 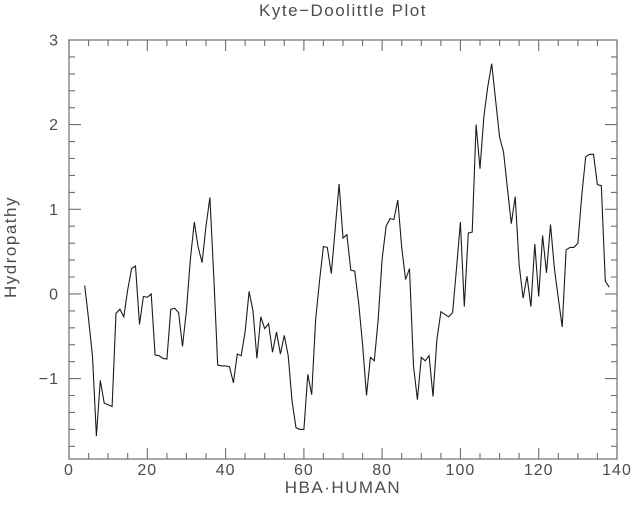 What do you see at coordinates (461, 470) in the screenshot?
I see `x-tick-label: 100` at bounding box center [461, 470].